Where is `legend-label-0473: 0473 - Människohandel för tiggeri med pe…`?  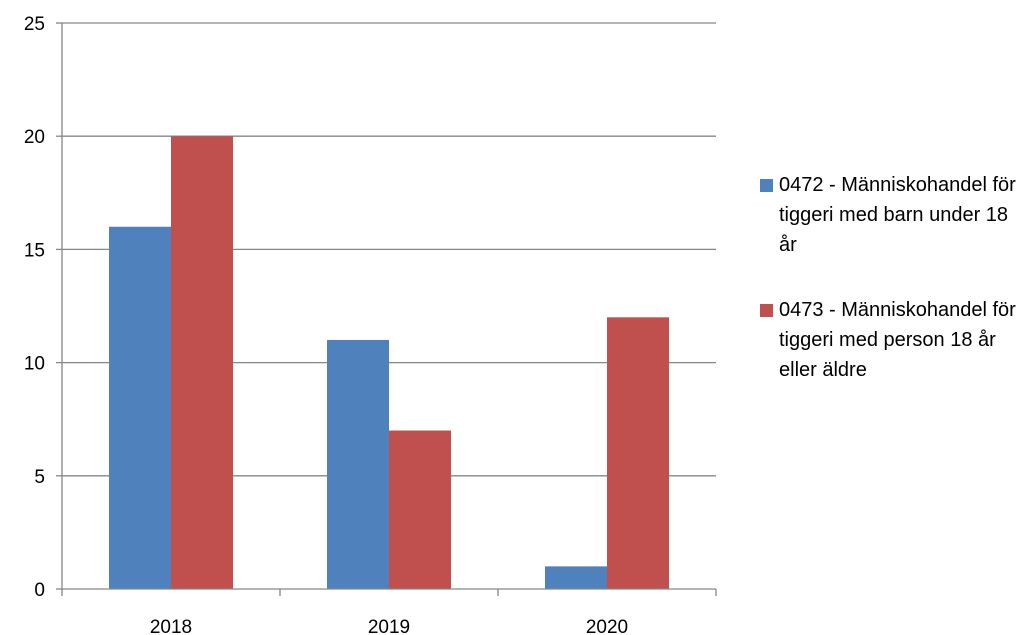 legend-label-0473: 0473 - Människohandel för tiggeri med pe… is located at coordinates (897, 340).